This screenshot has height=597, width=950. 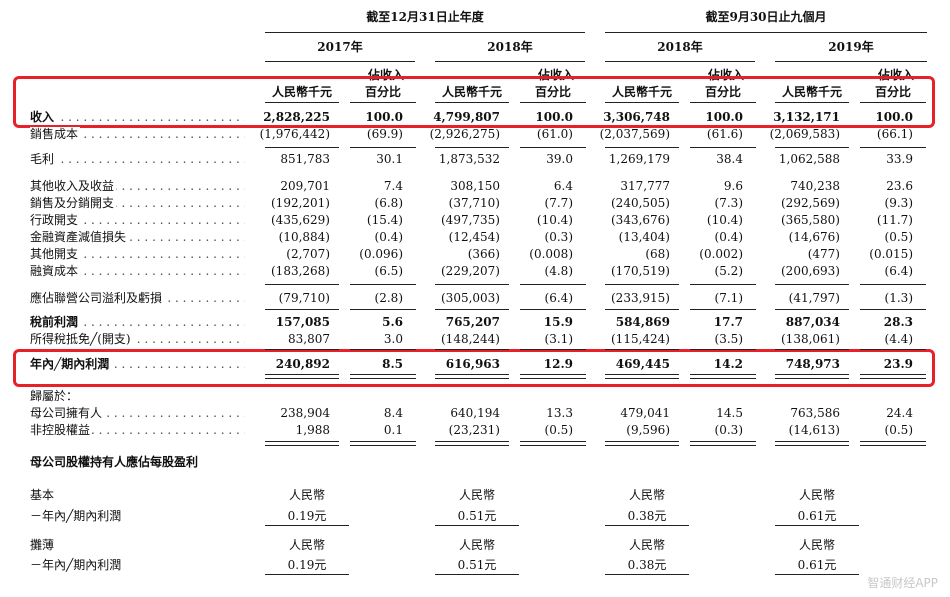 I want to click on table-cell: (3.1), so click(x=558, y=339).